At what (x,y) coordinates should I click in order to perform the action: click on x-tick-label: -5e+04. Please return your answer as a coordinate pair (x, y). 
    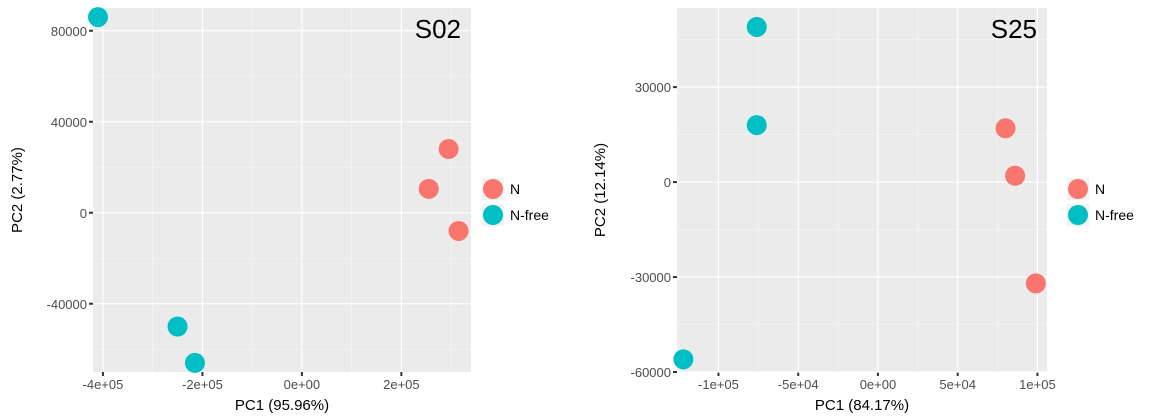
    Looking at the image, I should click on (798, 384).